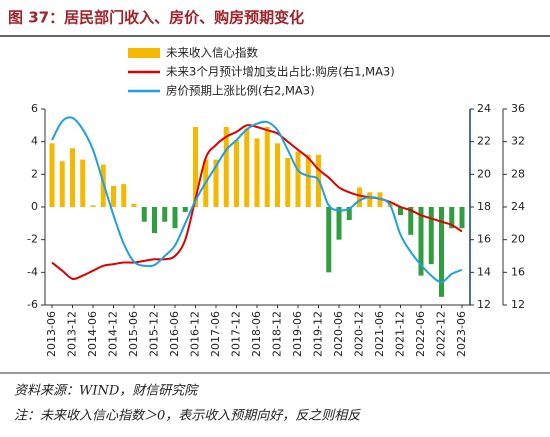 The width and height of the screenshot is (550, 437). Describe the element at coordinates (338, 334) in the screenshot. I see `x-tick-label: 2020-06` at that location.